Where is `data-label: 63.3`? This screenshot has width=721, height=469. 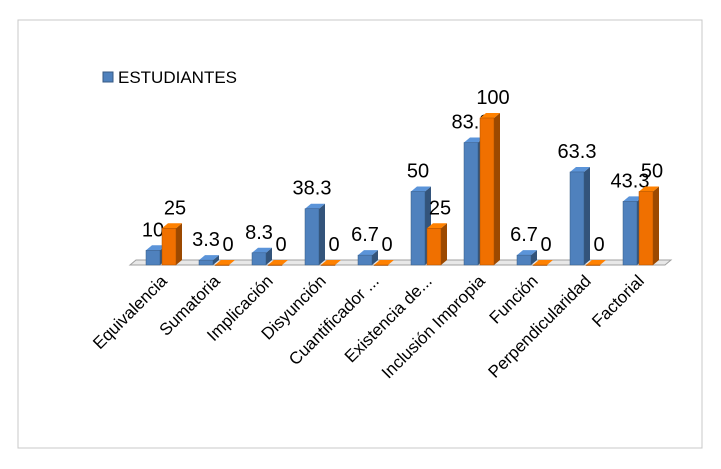
data-label: 63.3 is located at coordinates (577, 152).